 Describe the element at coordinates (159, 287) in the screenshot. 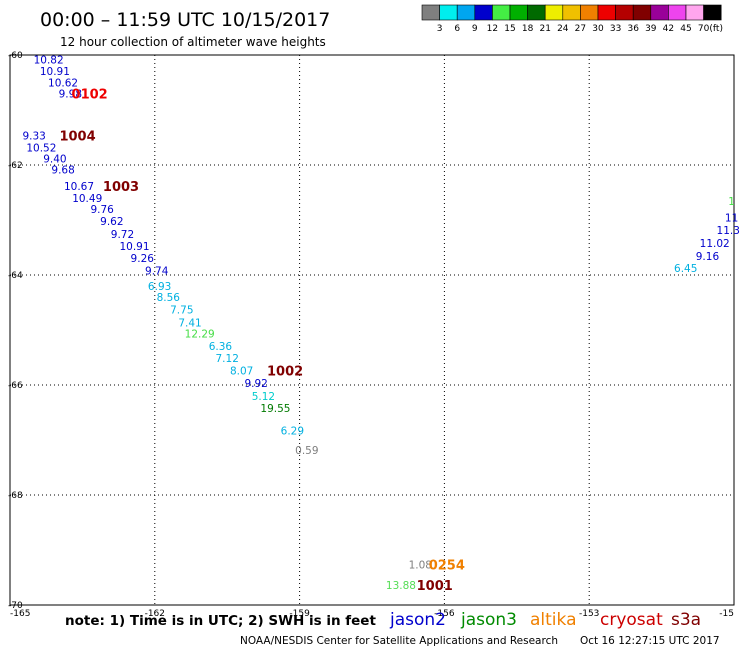

I see `wave-height-label: 6.93` at that location.